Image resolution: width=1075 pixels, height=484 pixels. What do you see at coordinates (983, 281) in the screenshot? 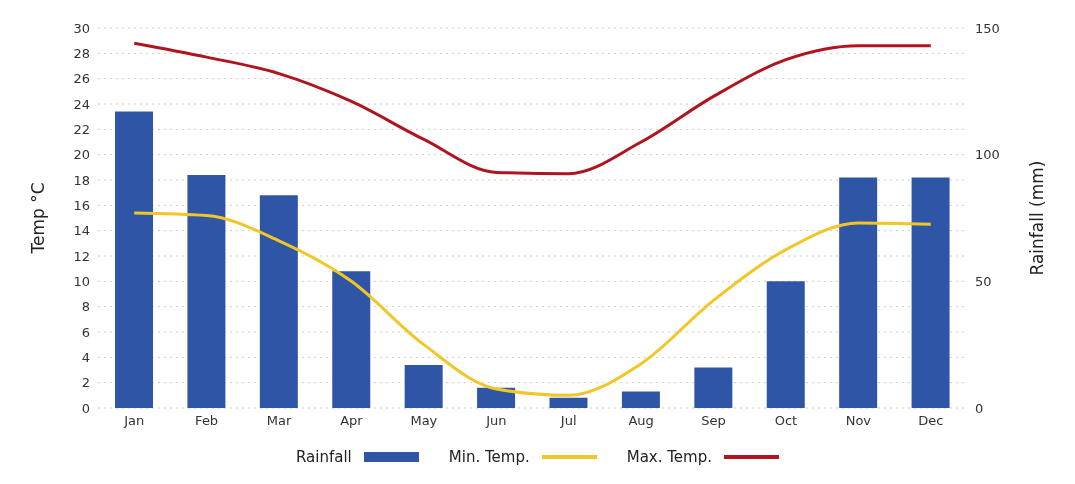
I see `y2-tick-label: 50` at bounding box center [983, 281].